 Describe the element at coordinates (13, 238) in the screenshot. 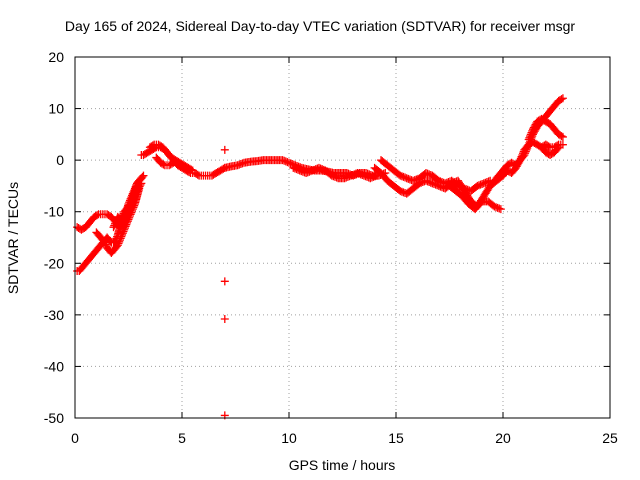

I see `y-axis-label: SDTVAR / TECUs` at that location.